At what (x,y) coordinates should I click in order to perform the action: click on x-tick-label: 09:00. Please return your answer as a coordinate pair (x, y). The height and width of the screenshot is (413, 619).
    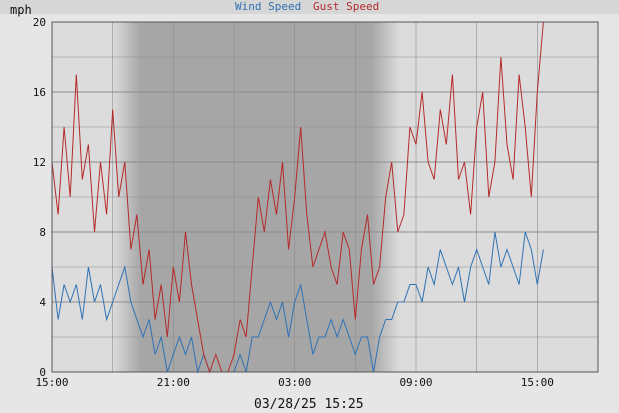
    Looking at the image, I should click on (415, 382).